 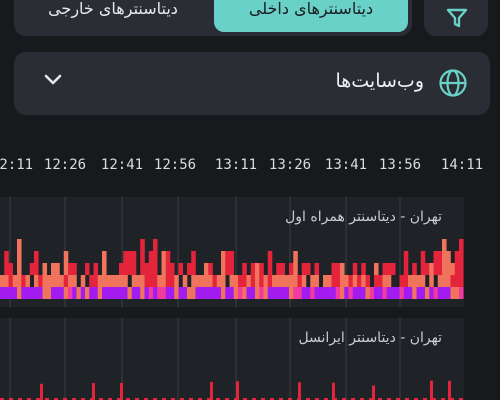 What do you see at coordinates (213, 18) in the screenshot?
I see `datacenter-tabs: دیتاسنترهای خارجی دیتاسنترهای داخلی` at bounding box center [213, 18].